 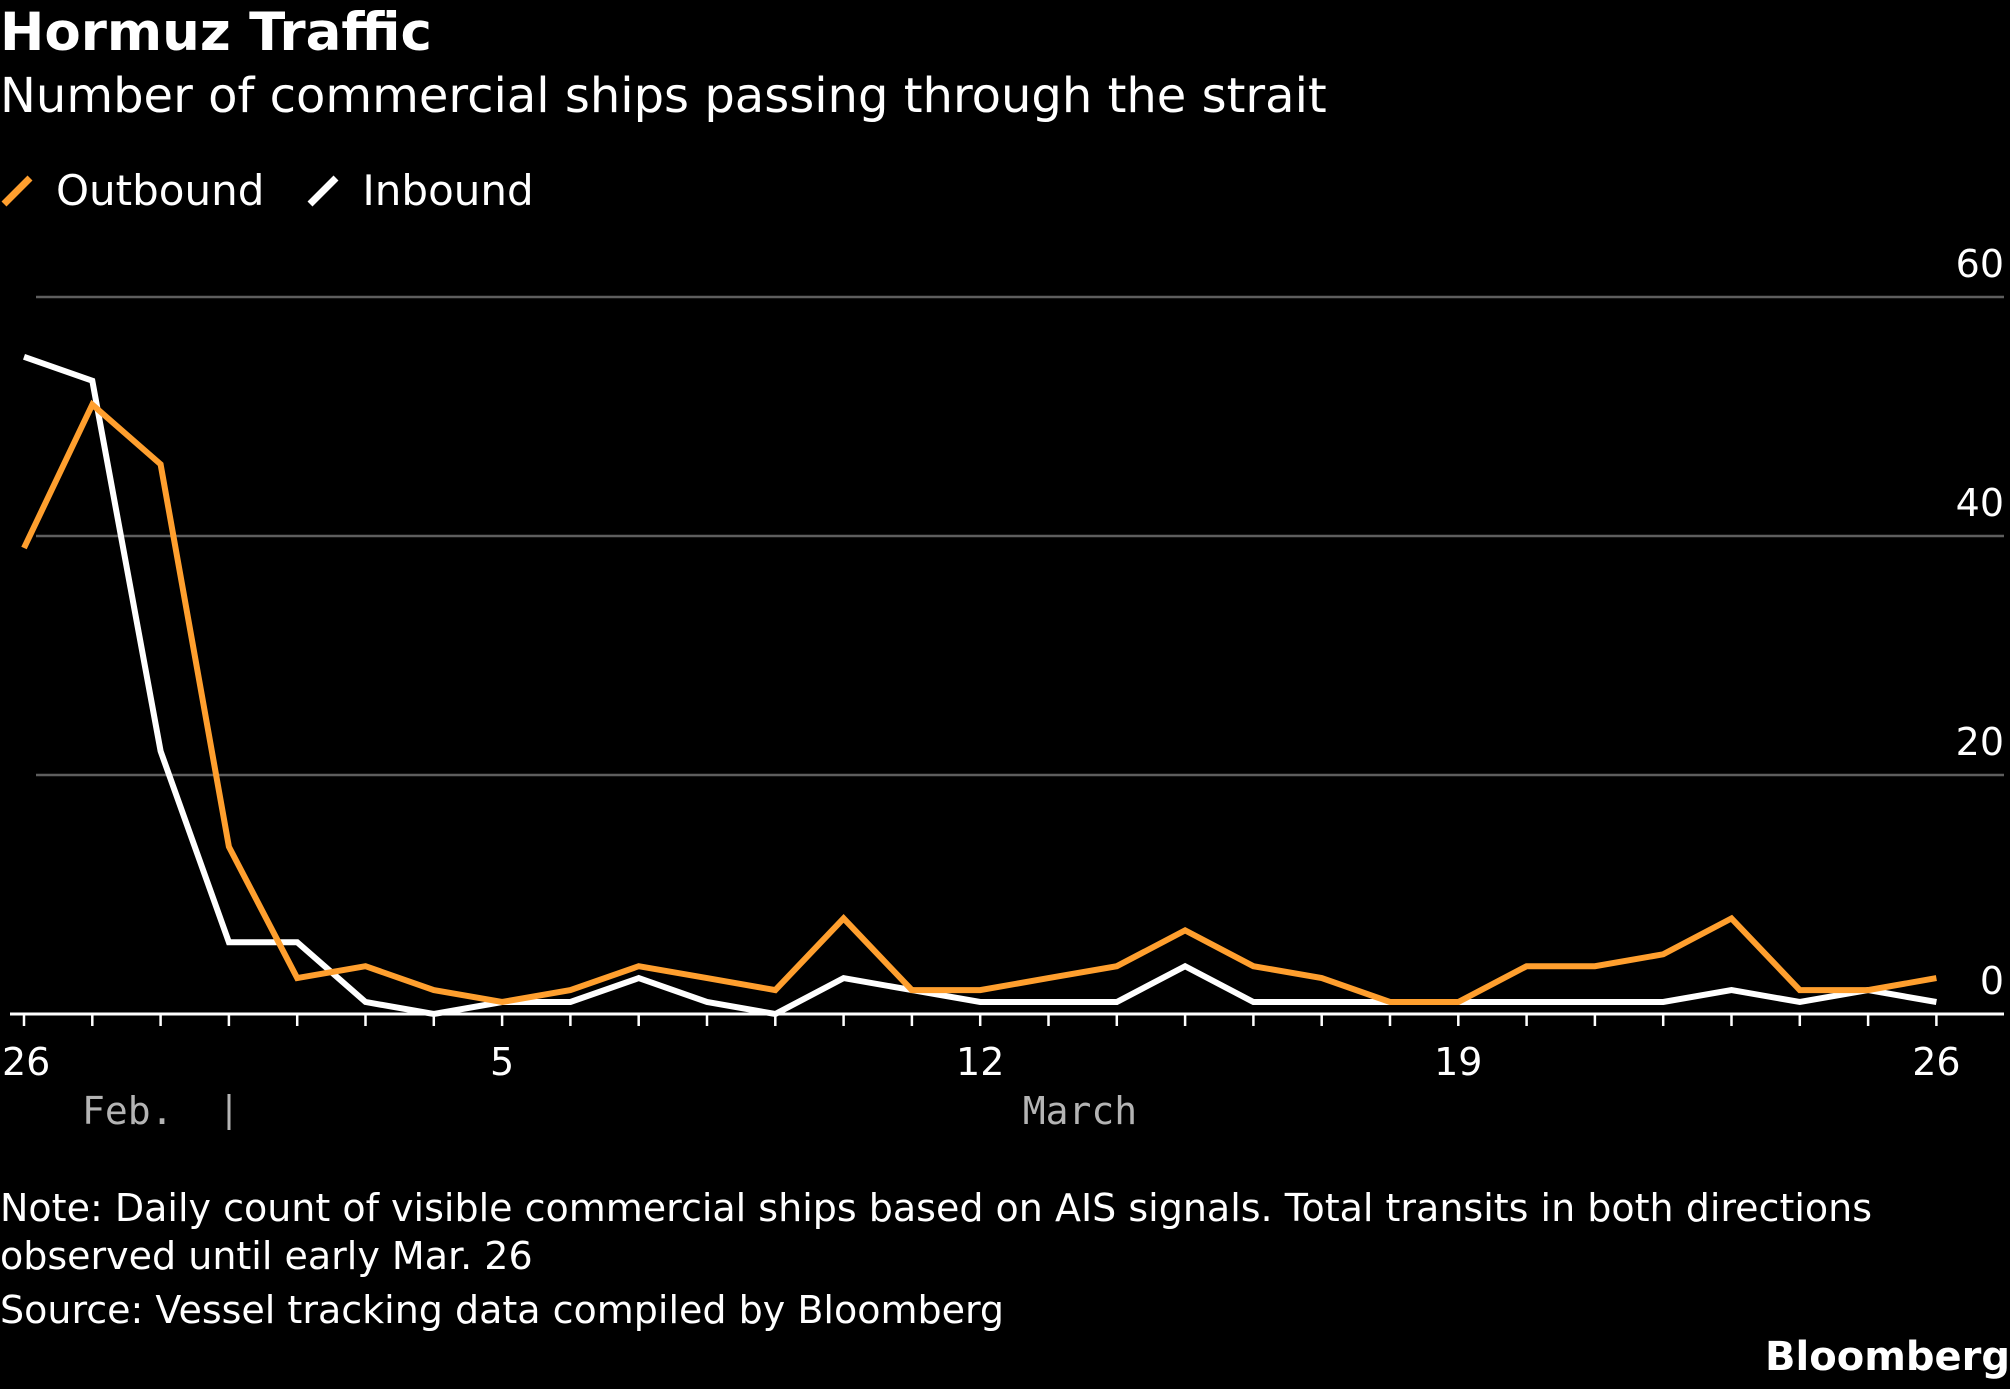 I want to click on legend-label-inbound: Inbound, so click(x=448, y=190).